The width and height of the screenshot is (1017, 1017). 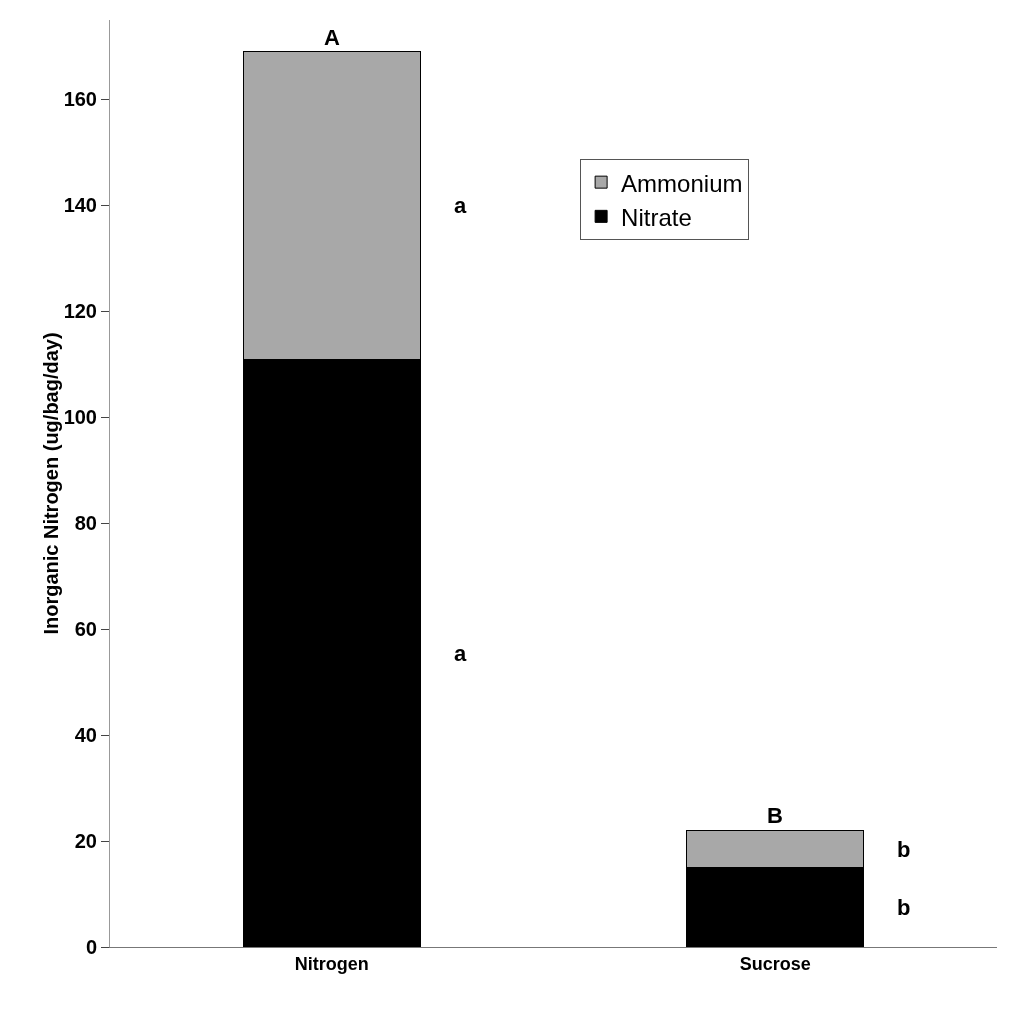 I want to click on y-tick-label: 120, so click(x=80, y=311).